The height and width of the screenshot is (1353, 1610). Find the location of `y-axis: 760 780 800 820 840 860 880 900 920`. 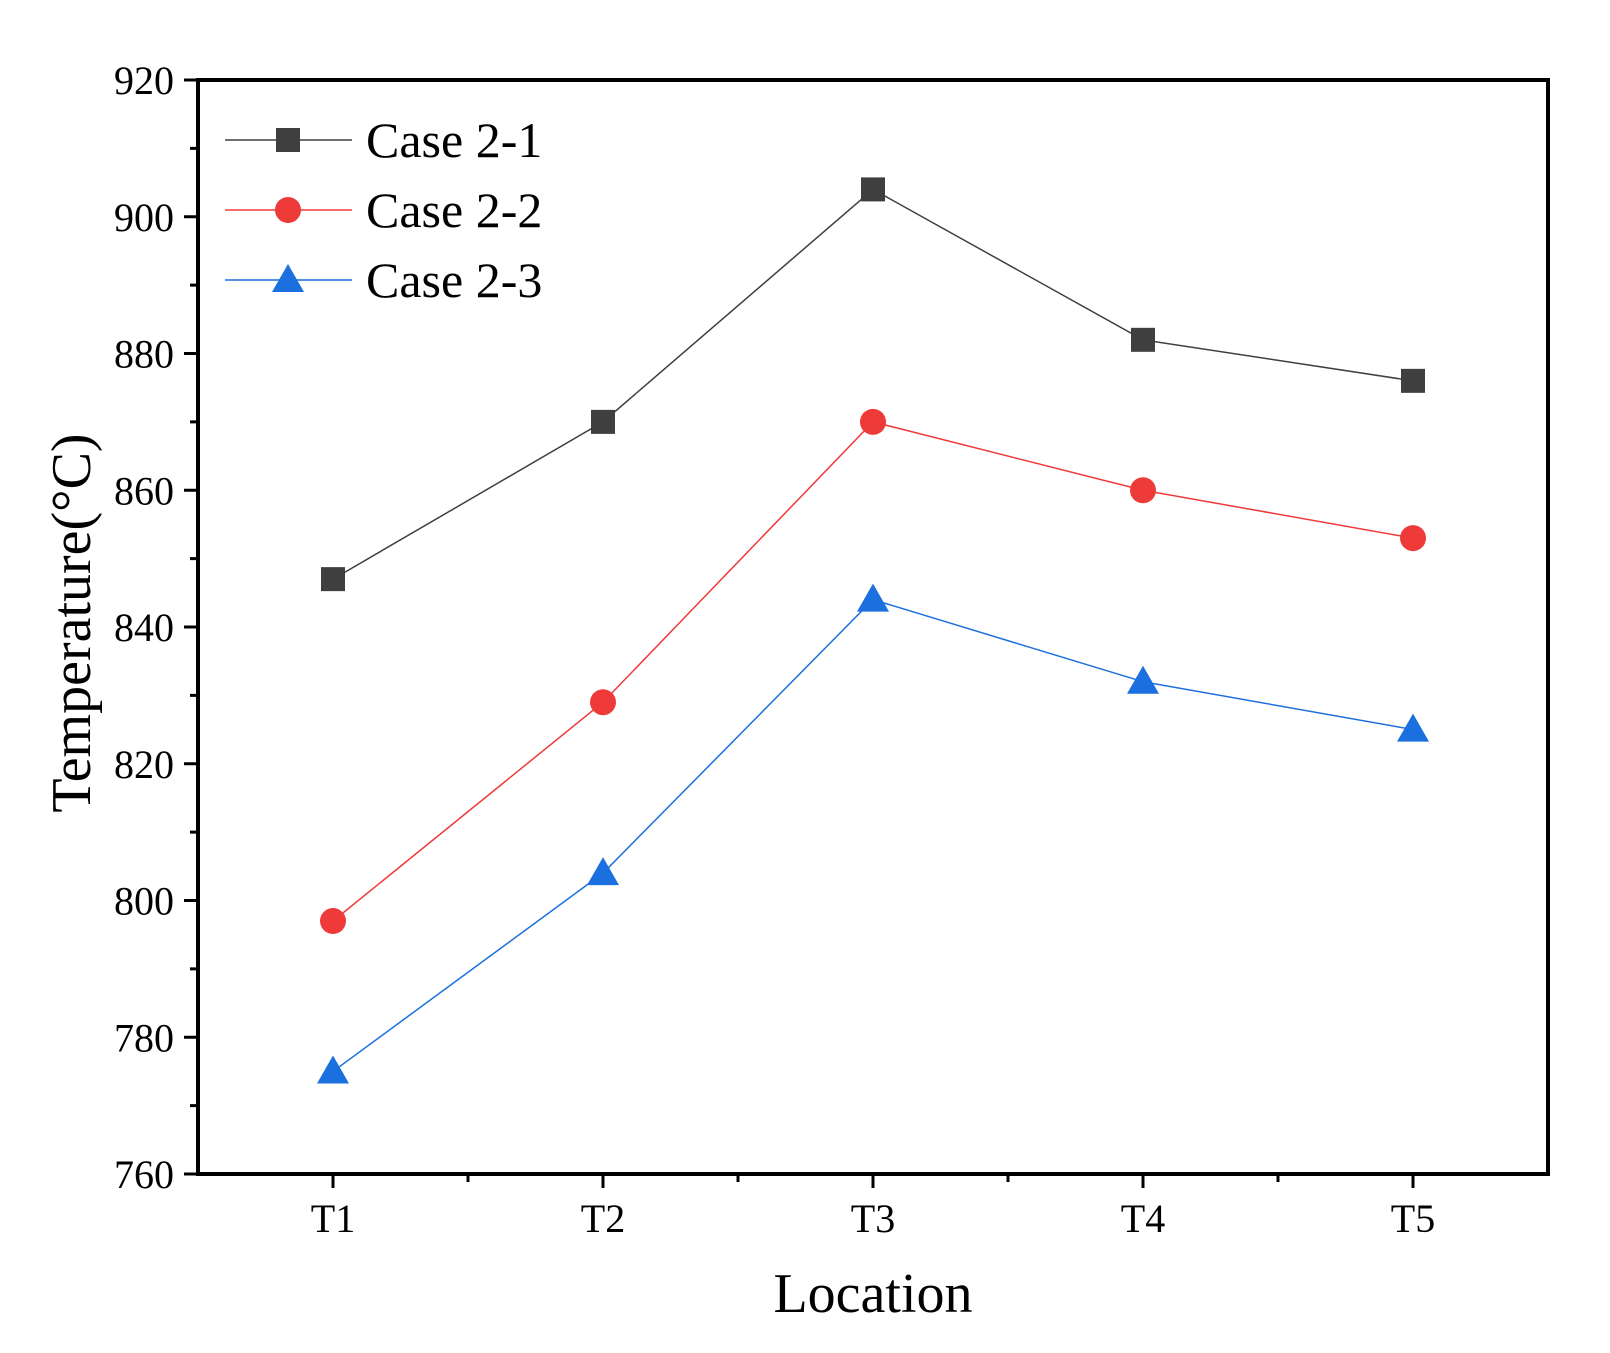

y-axis: 760 780 800 820 840 860 880 900 920 is located at coordinates (156, 627).